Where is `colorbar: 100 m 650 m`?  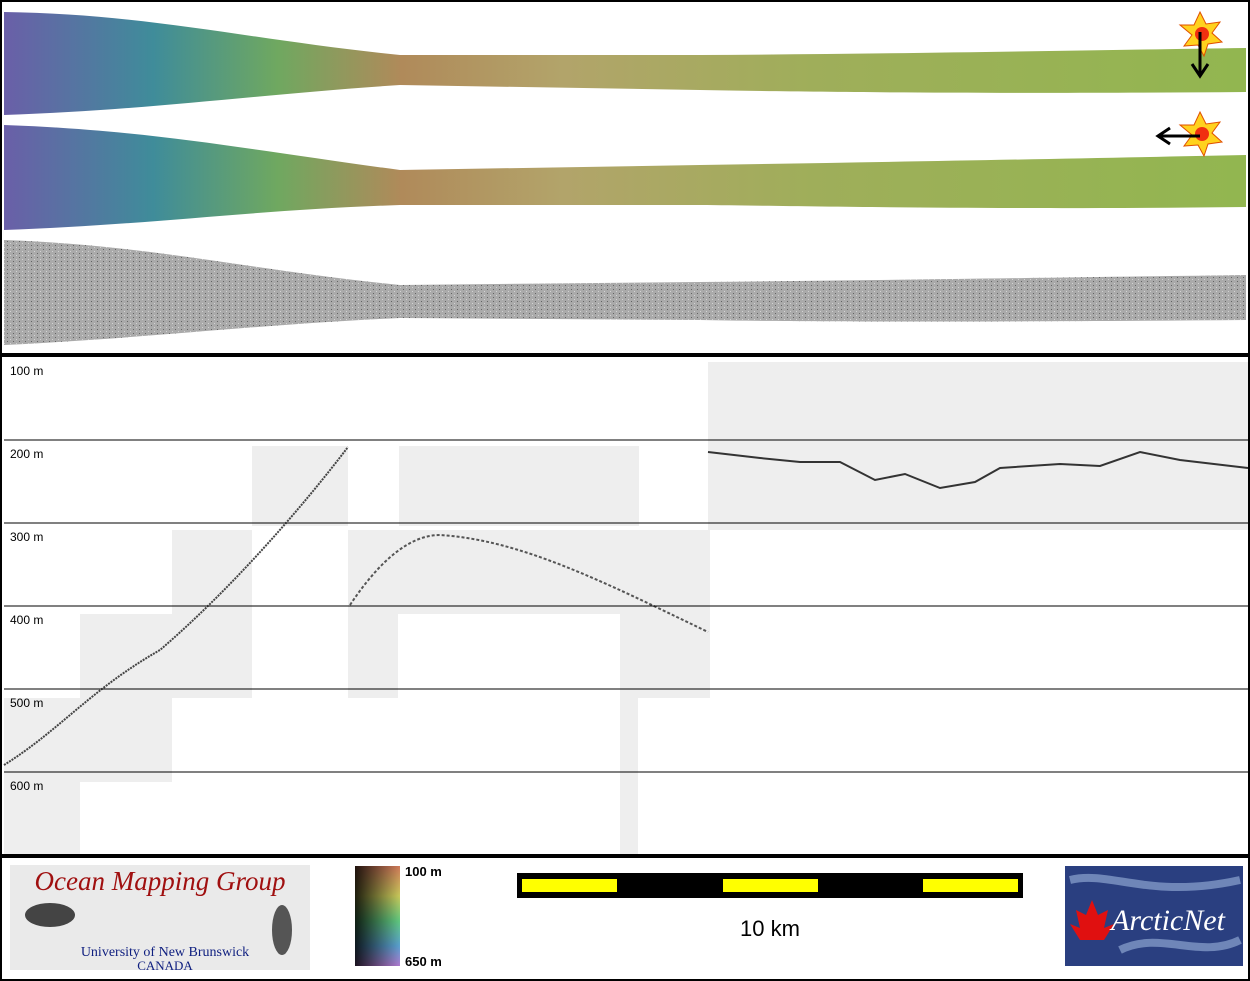 colorbar: 100 m 650 m is located at coordinates (398, 916).